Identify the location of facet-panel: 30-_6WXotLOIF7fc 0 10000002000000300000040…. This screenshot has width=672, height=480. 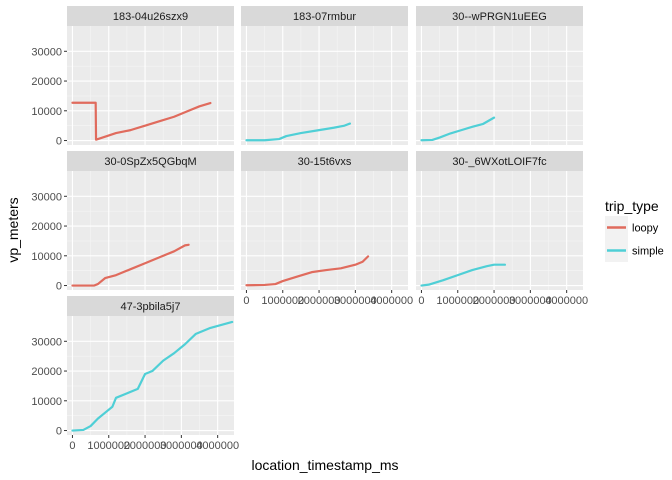
(502, 229).